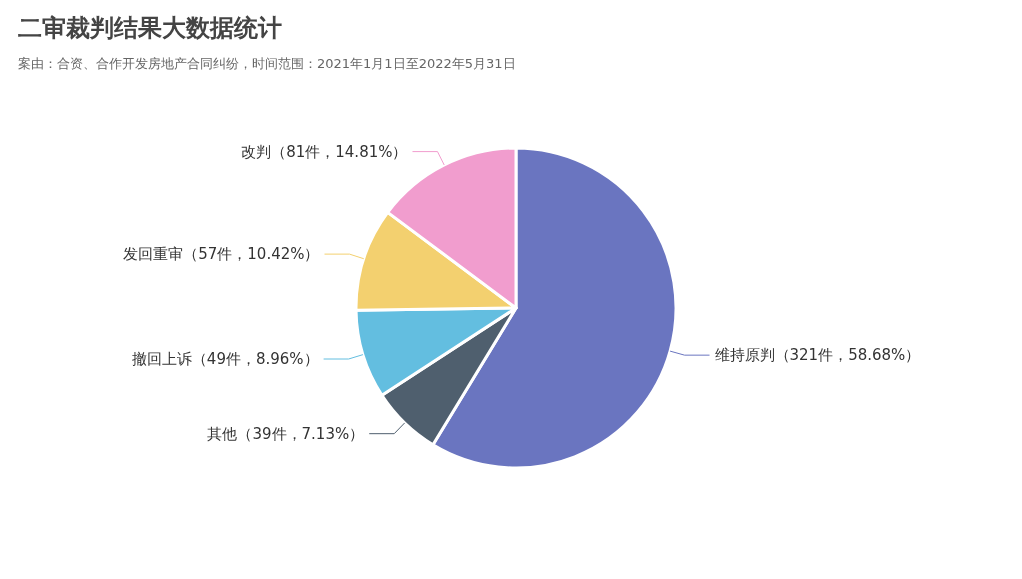 The width and height of the screenshot is (1022, 579). What do you see at coordinates (286, 433) in the screenshot?
I see `slice-label: 其他（39件，7.13%）` at bounding box center [286, 433].